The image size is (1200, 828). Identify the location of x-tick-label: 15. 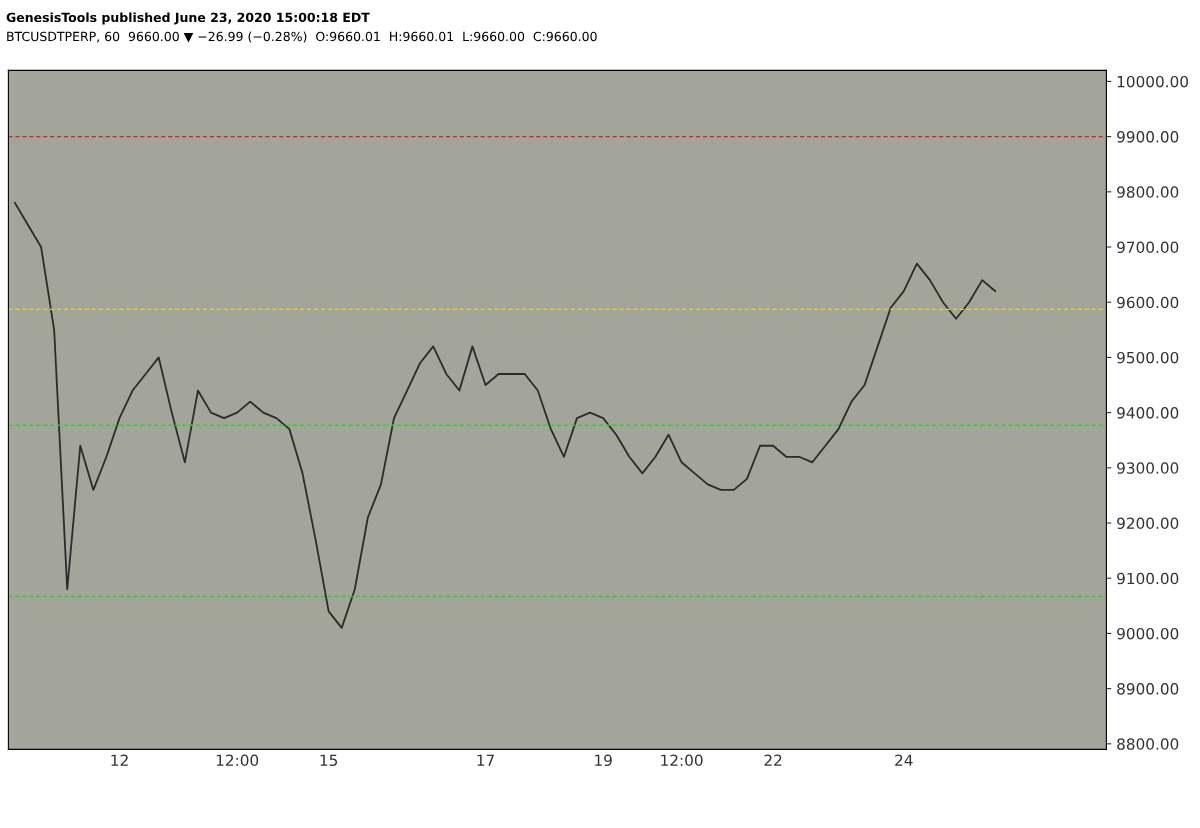
(329, 760).